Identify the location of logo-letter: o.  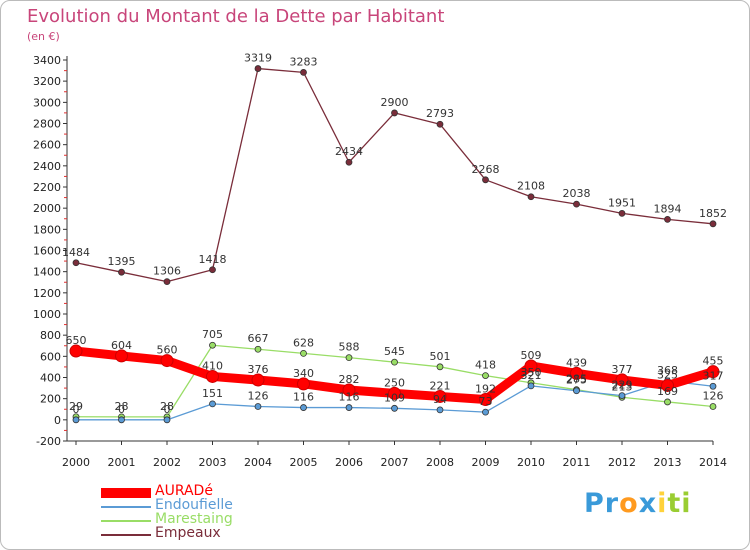
(629, 503).